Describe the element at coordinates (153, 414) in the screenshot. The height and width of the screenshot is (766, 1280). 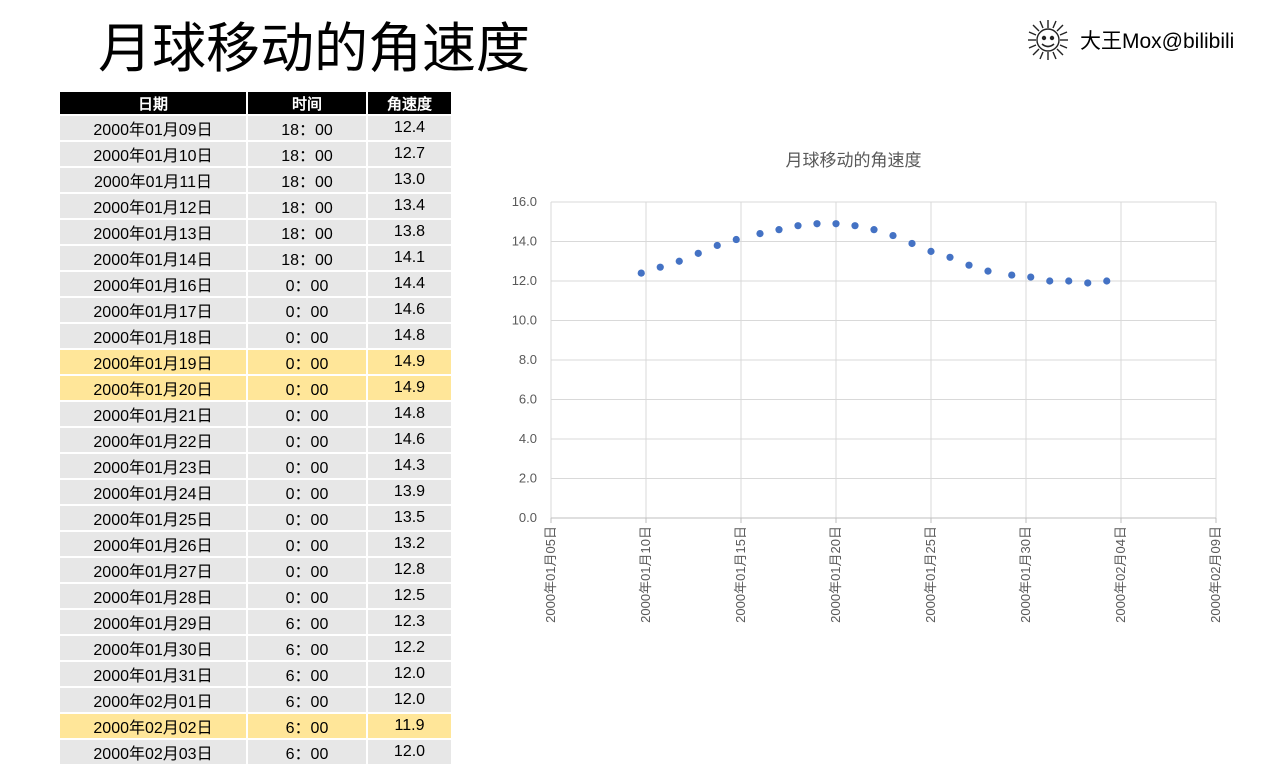
I see `cell-date: 2000年01月21日` at that location.